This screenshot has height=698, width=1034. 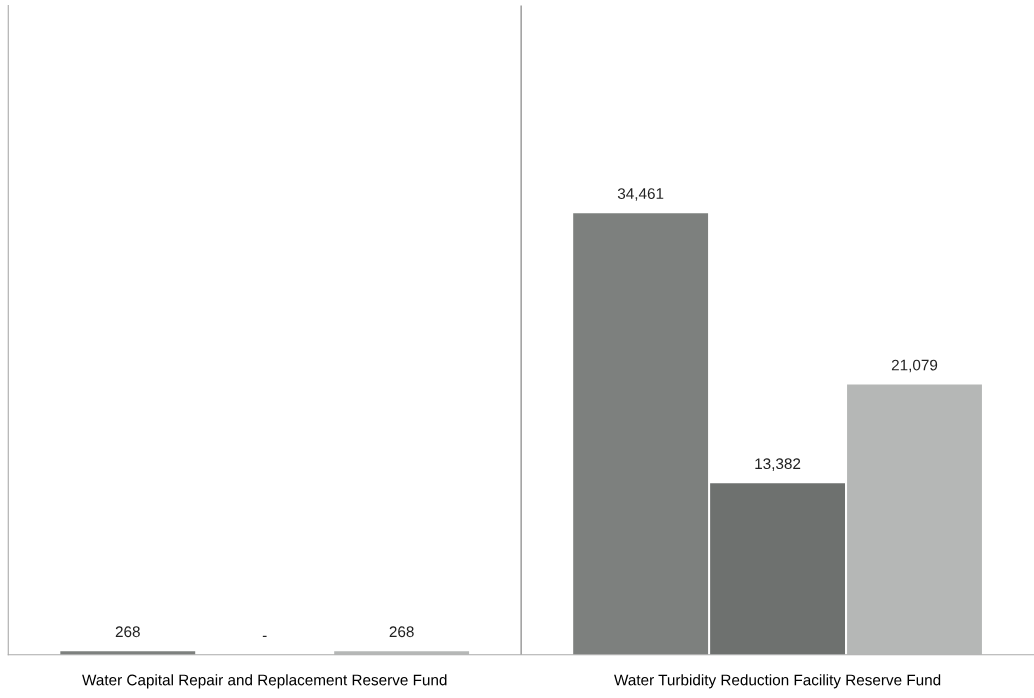 I want to click on data-label: 34,461, so click(x=640, y=194).